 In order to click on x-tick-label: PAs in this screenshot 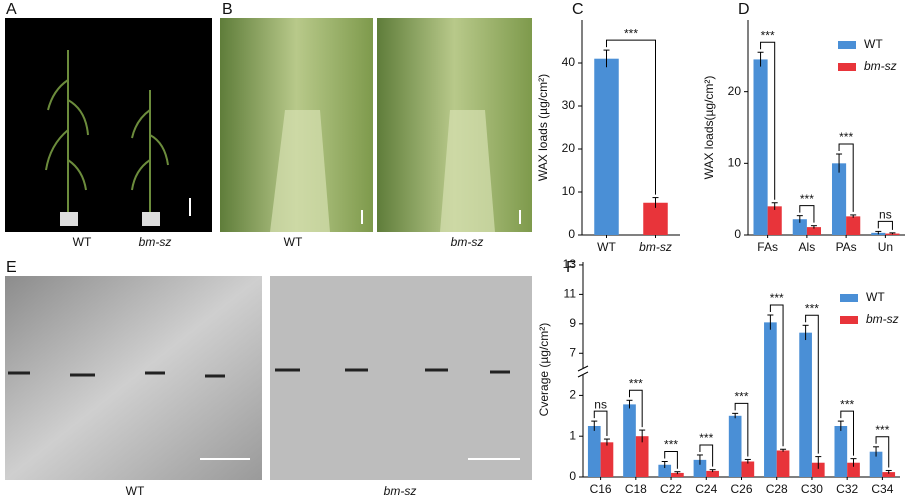, I will do `click(846, 247)`.